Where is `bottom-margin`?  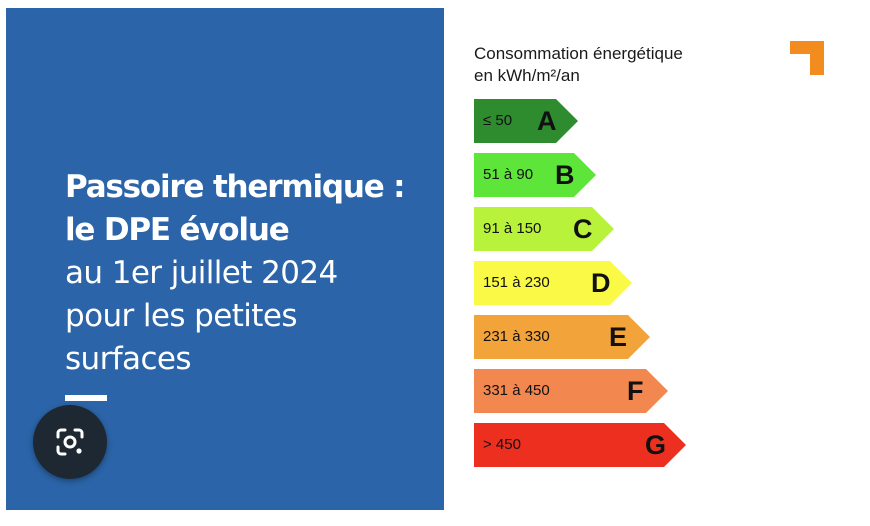 bottom-margin is located at coordinates (435, 518).